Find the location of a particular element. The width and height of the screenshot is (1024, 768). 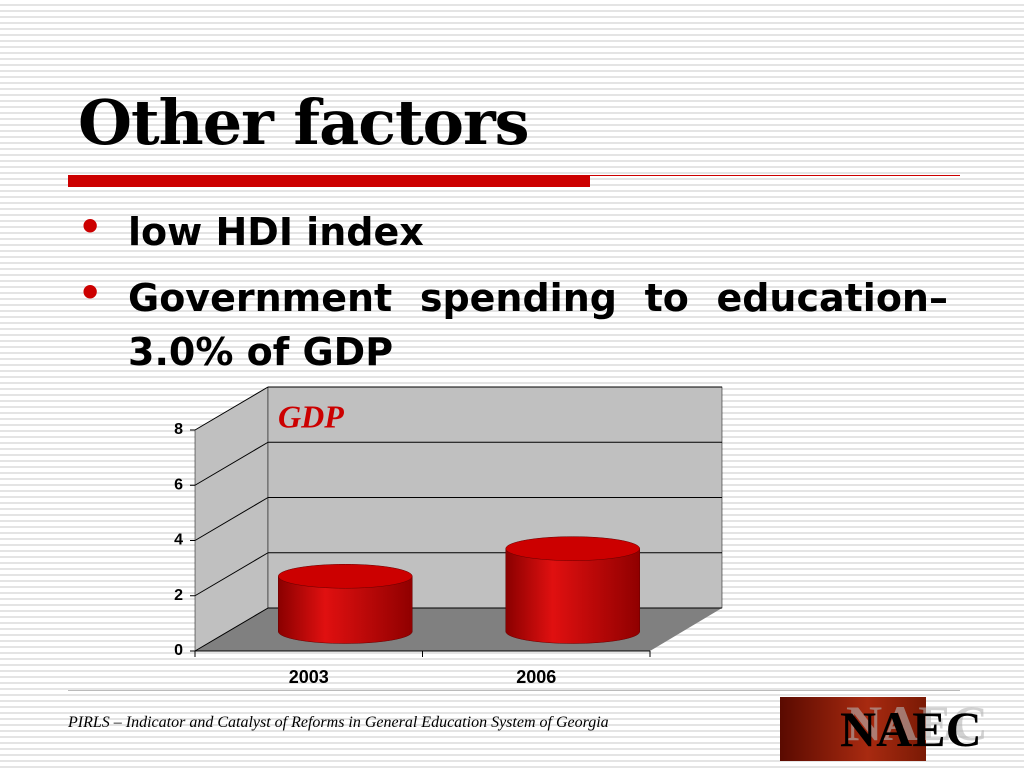

logo-box is located at coordinates (853, 729).